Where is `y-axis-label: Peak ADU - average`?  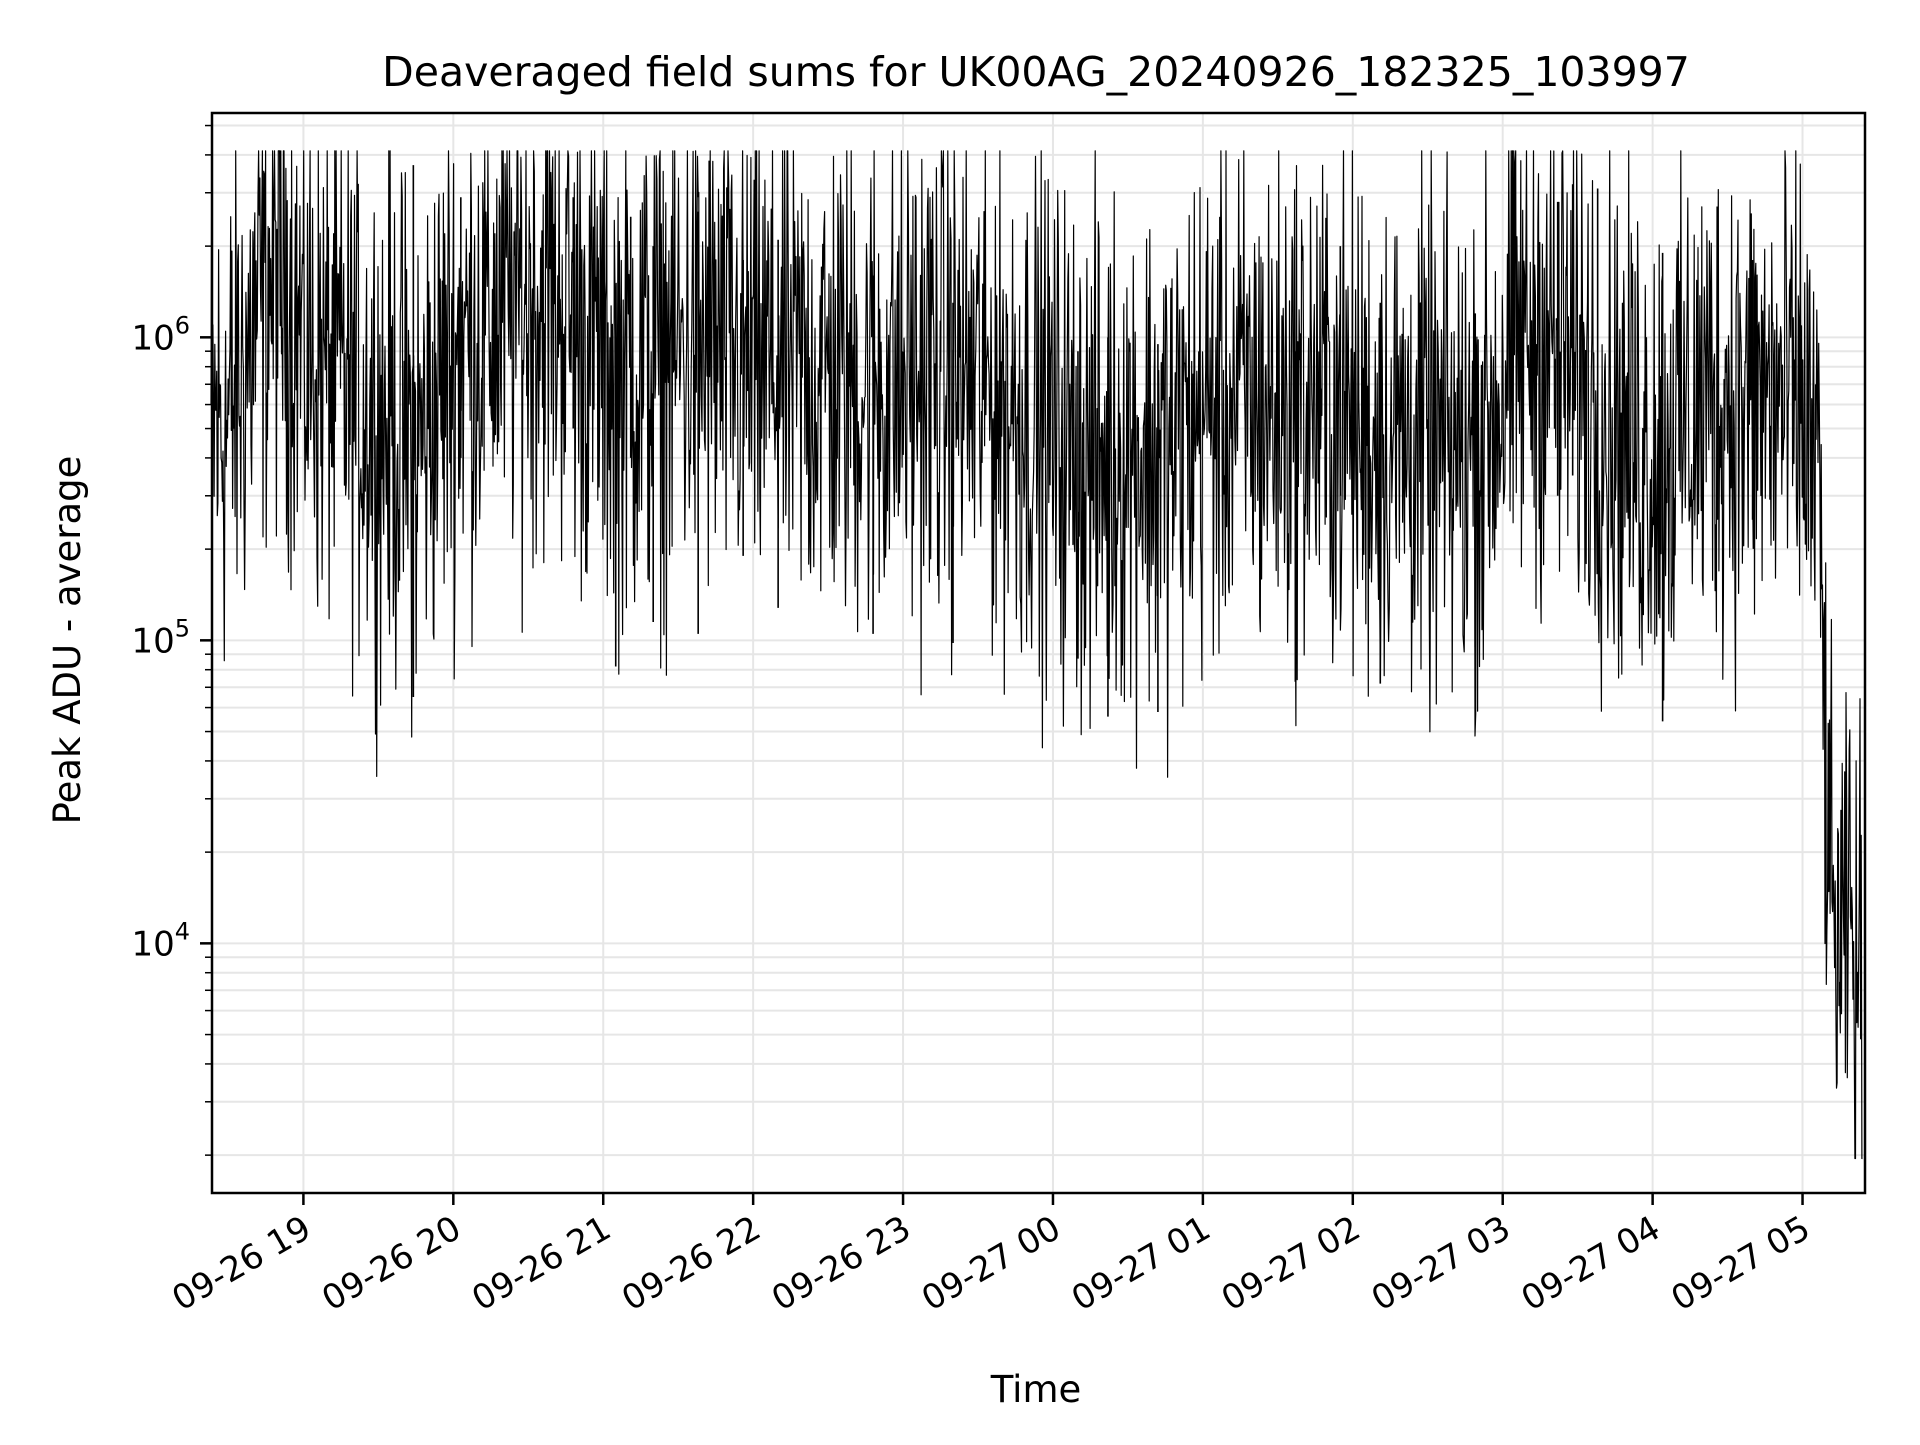 y-axis-label: Peak ADU - average is located at coordinates (67, 640).